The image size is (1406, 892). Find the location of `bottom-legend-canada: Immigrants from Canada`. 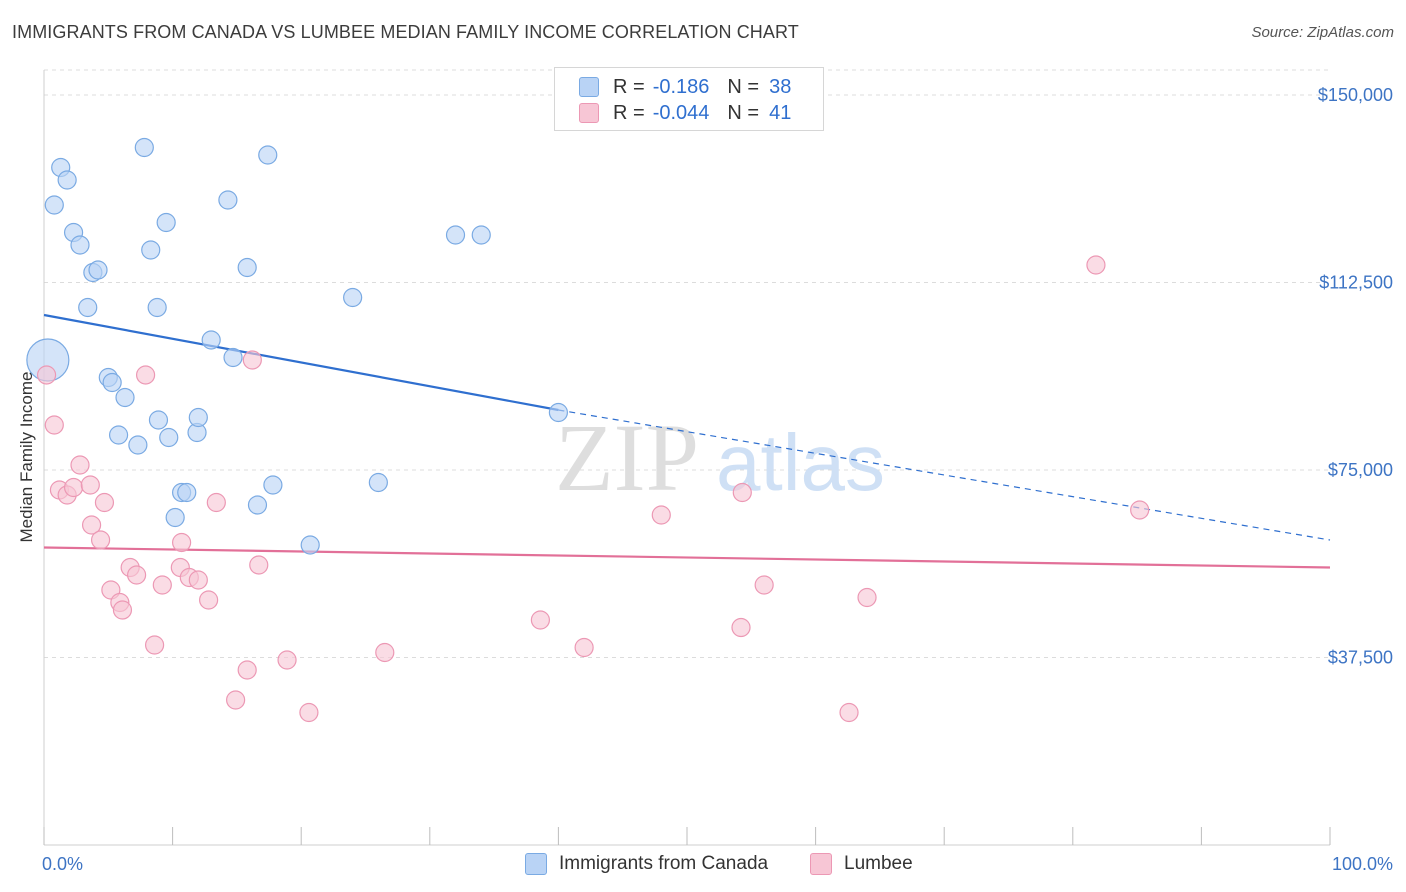

bottom-legend-canada: Immigrants from Canada is located at coordinates (646, 864).